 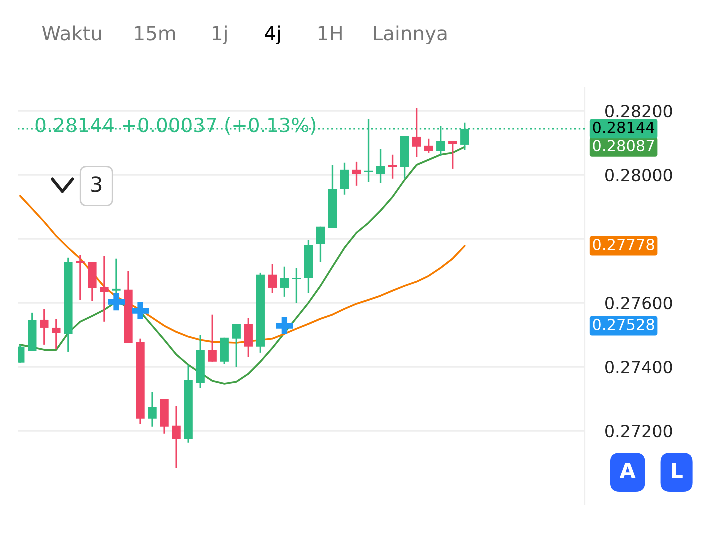 I want to click on text: 0.28087, so click(x=623, y=146).